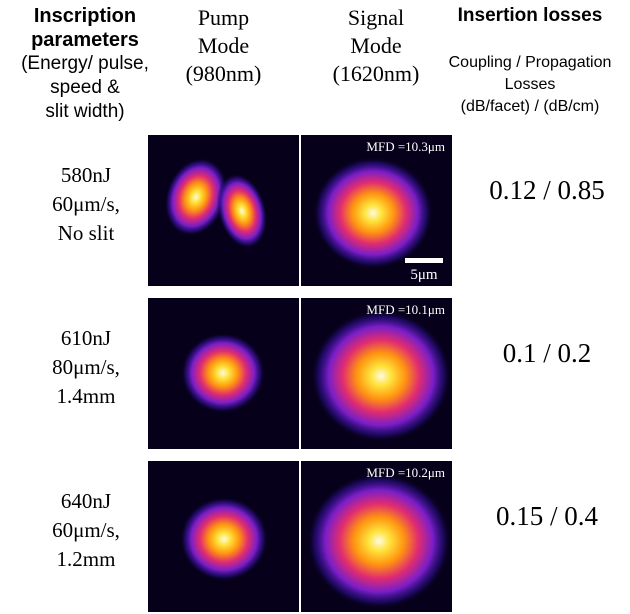 The height and width of the screenshot is (614, 630). I want to click on row-params: 580nJ 60μm/s, No slit, so click(86, 204).